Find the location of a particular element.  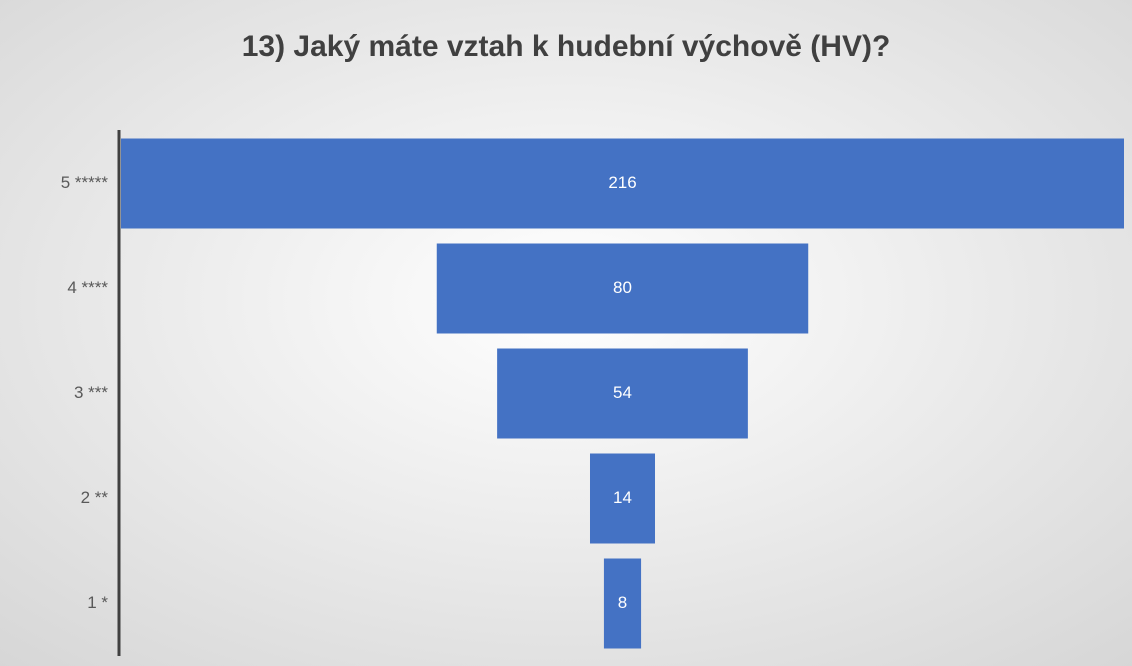

category-label: 5 ***** is located at coordinates (85, 182).